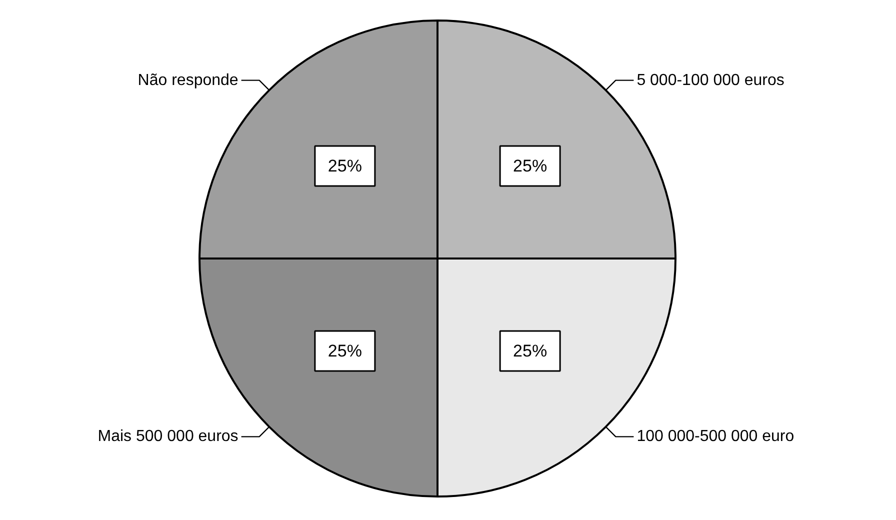 This screenshot has width=896, height=520. Describe the element at coordinates (715, 437) in the screenshot. I see `slice-label: 100 000-500 000 euro` at that location.